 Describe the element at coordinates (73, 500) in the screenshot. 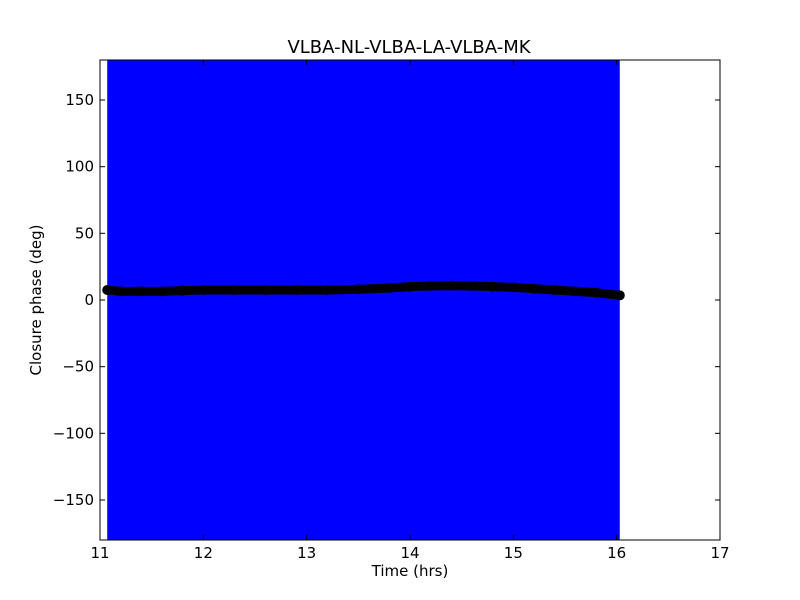

I see `y-tick-label: −150` at that location.